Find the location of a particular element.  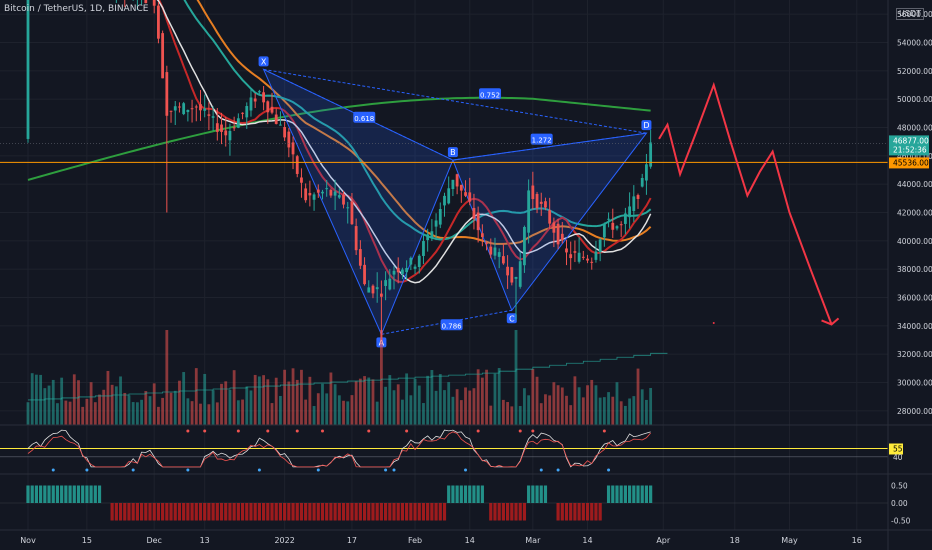

price-tick-label: 50000.00 is located at coordinates (914, 99).